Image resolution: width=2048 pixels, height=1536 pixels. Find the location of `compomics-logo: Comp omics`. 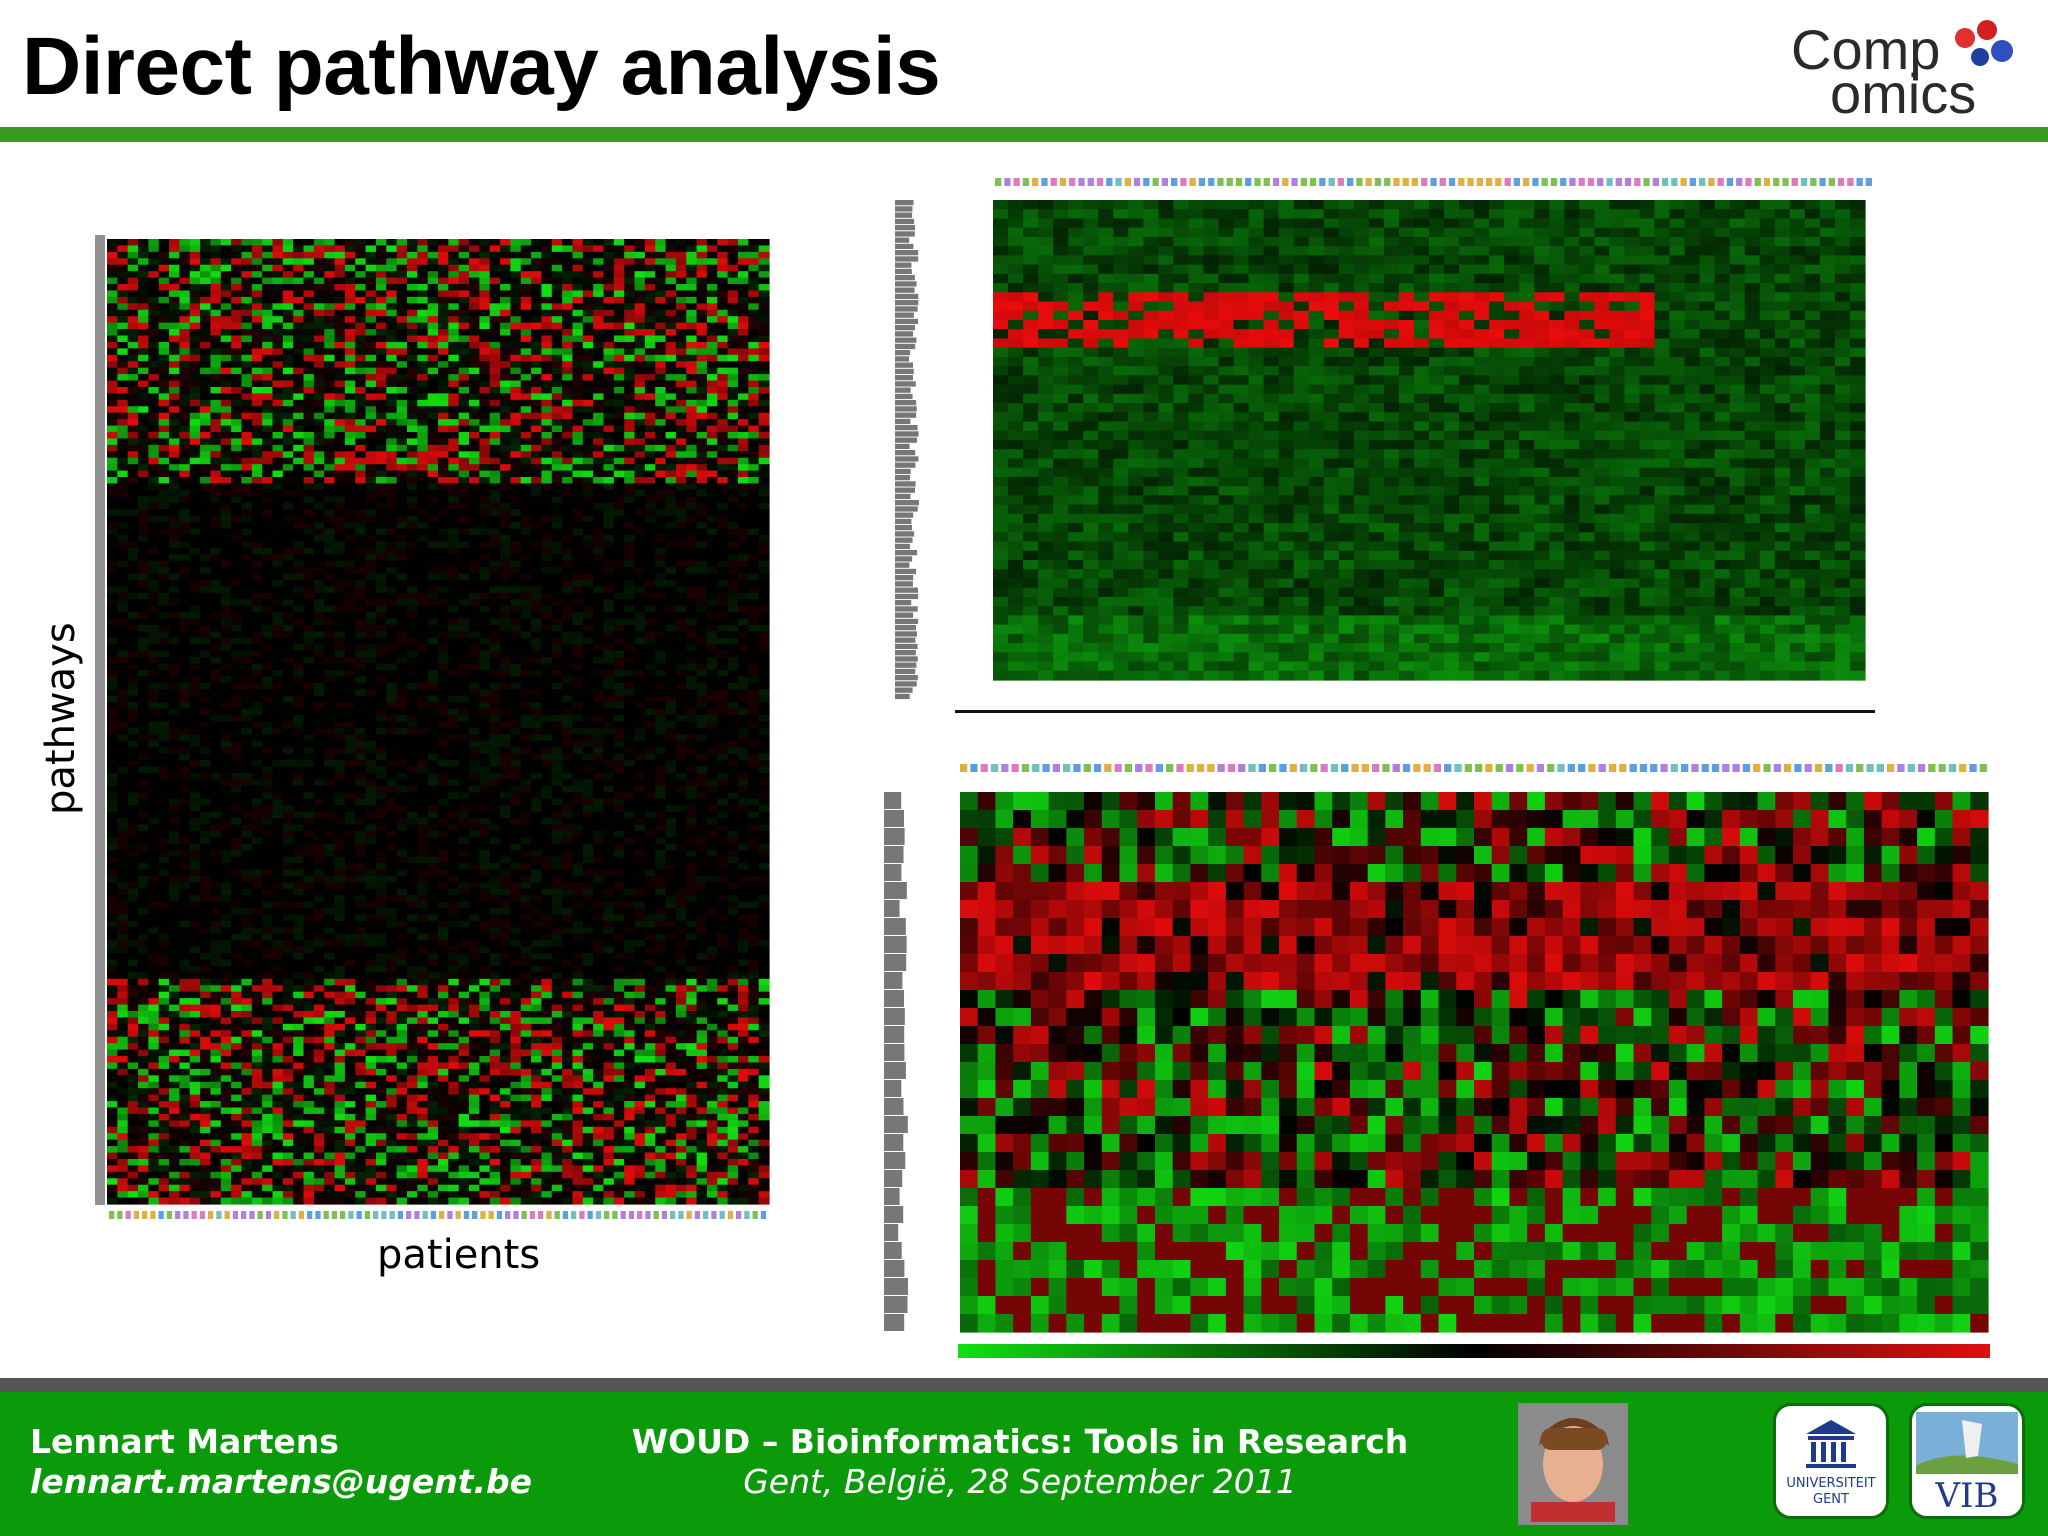

compomics-logo: Comp omics is located at coordinates (1905, 69).